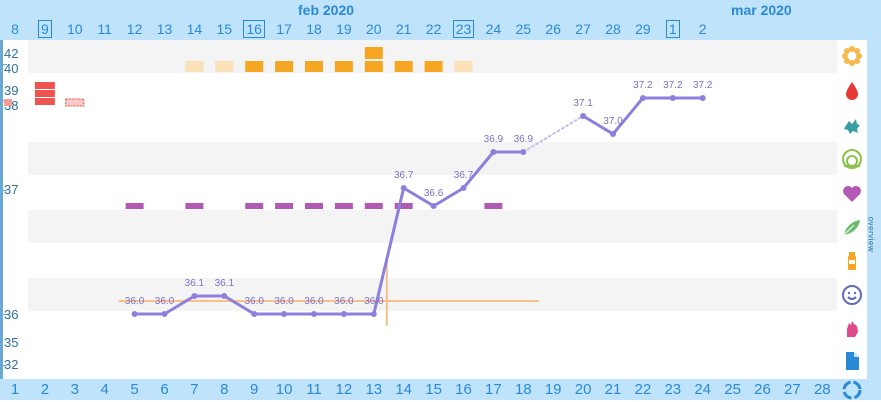 The width and height of the screenshot is (881, 402). What do you see at coordinates (523, 389) in the screenshot?
I see `cycle-day-label: 18` at bounding box center [523, 389].